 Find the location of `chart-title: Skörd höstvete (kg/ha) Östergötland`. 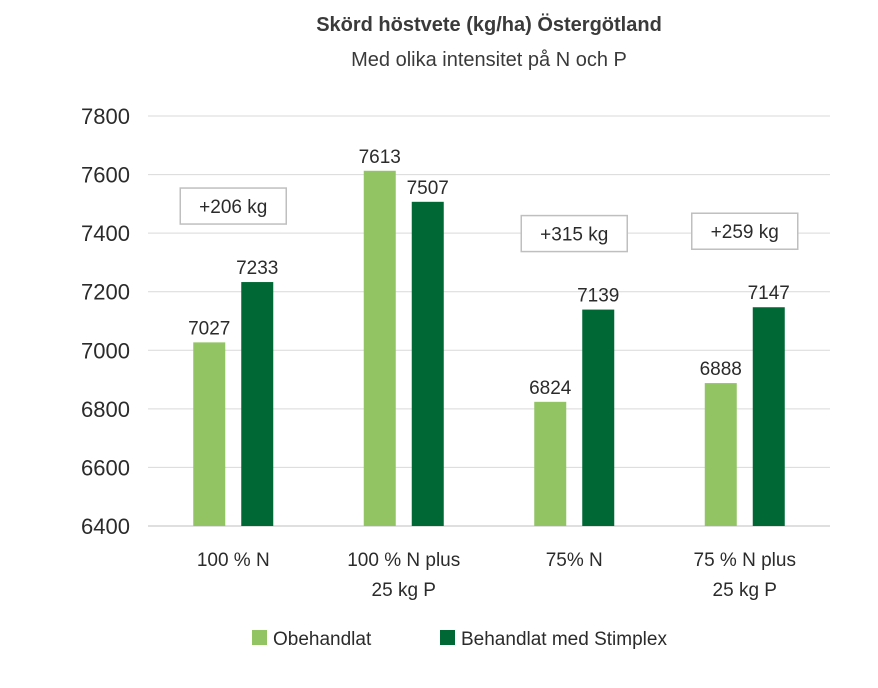

chart-title: Skörd höstvete (kg/ha) Östergötland is located at coordinates (489, 24).